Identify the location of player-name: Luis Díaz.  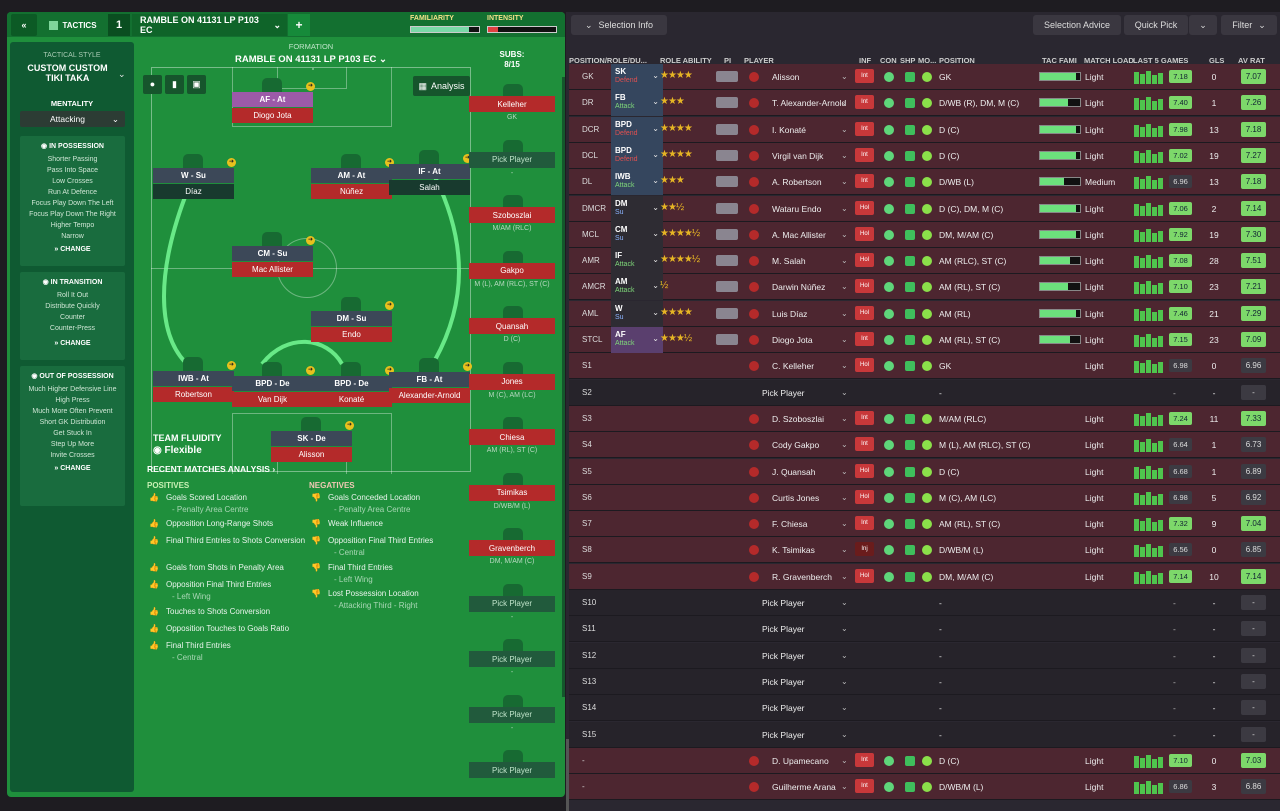
(790, 313).